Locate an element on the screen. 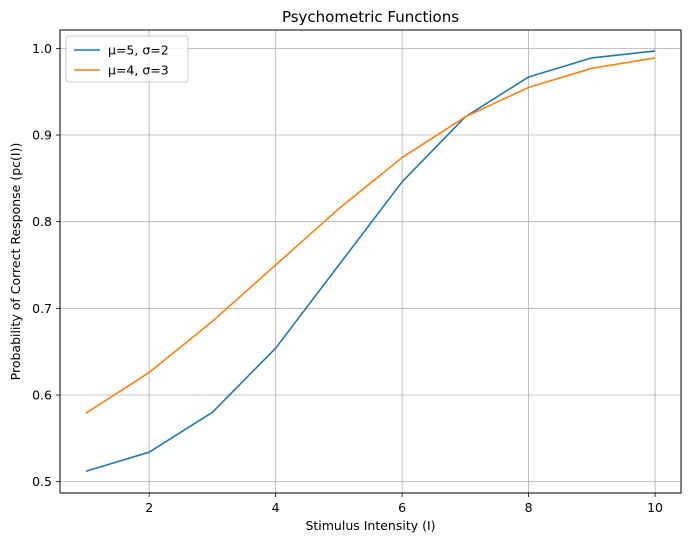 The image size is (691, 545). chart-title: Psychometric Functions is located at coordinates (370, 17).